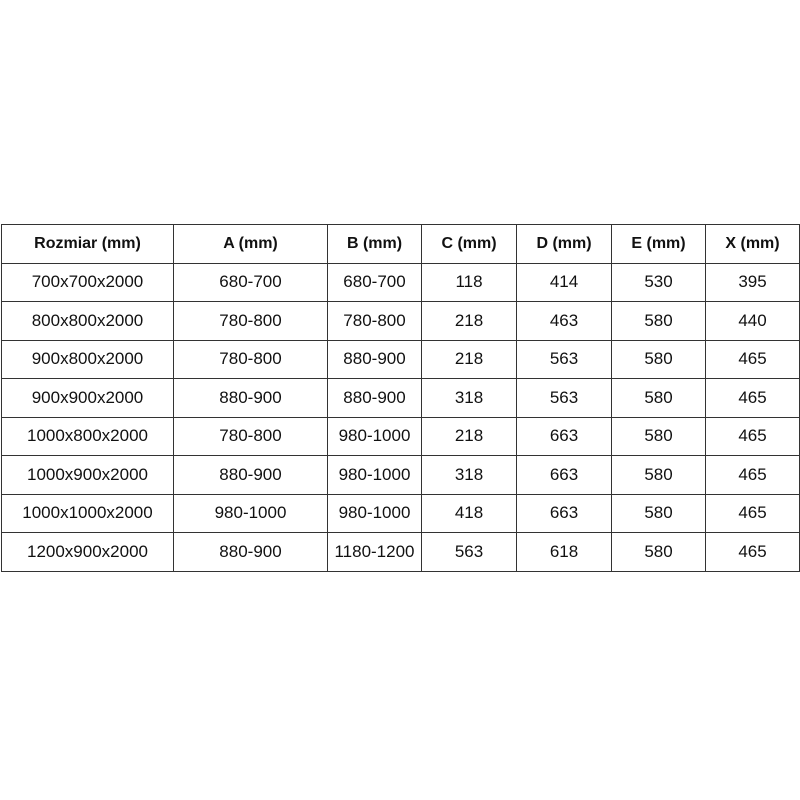 This screenshot has height=800, width=800. What do you see at coordinates (87, 359) in the screenshot?
I see `size-cell: 900x800x2000` at bounding box center [87, 359].